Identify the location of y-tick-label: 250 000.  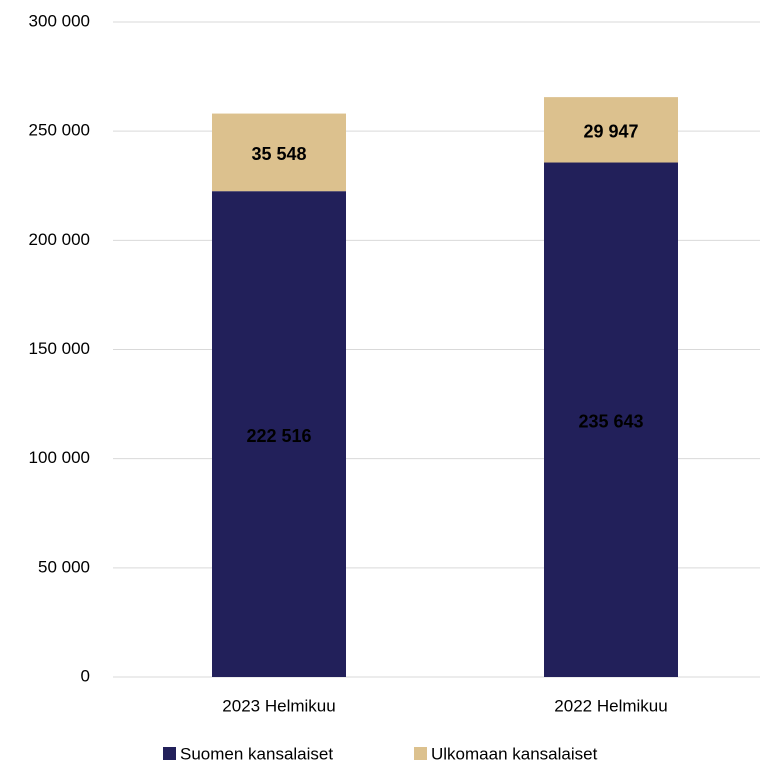
(59, 130).